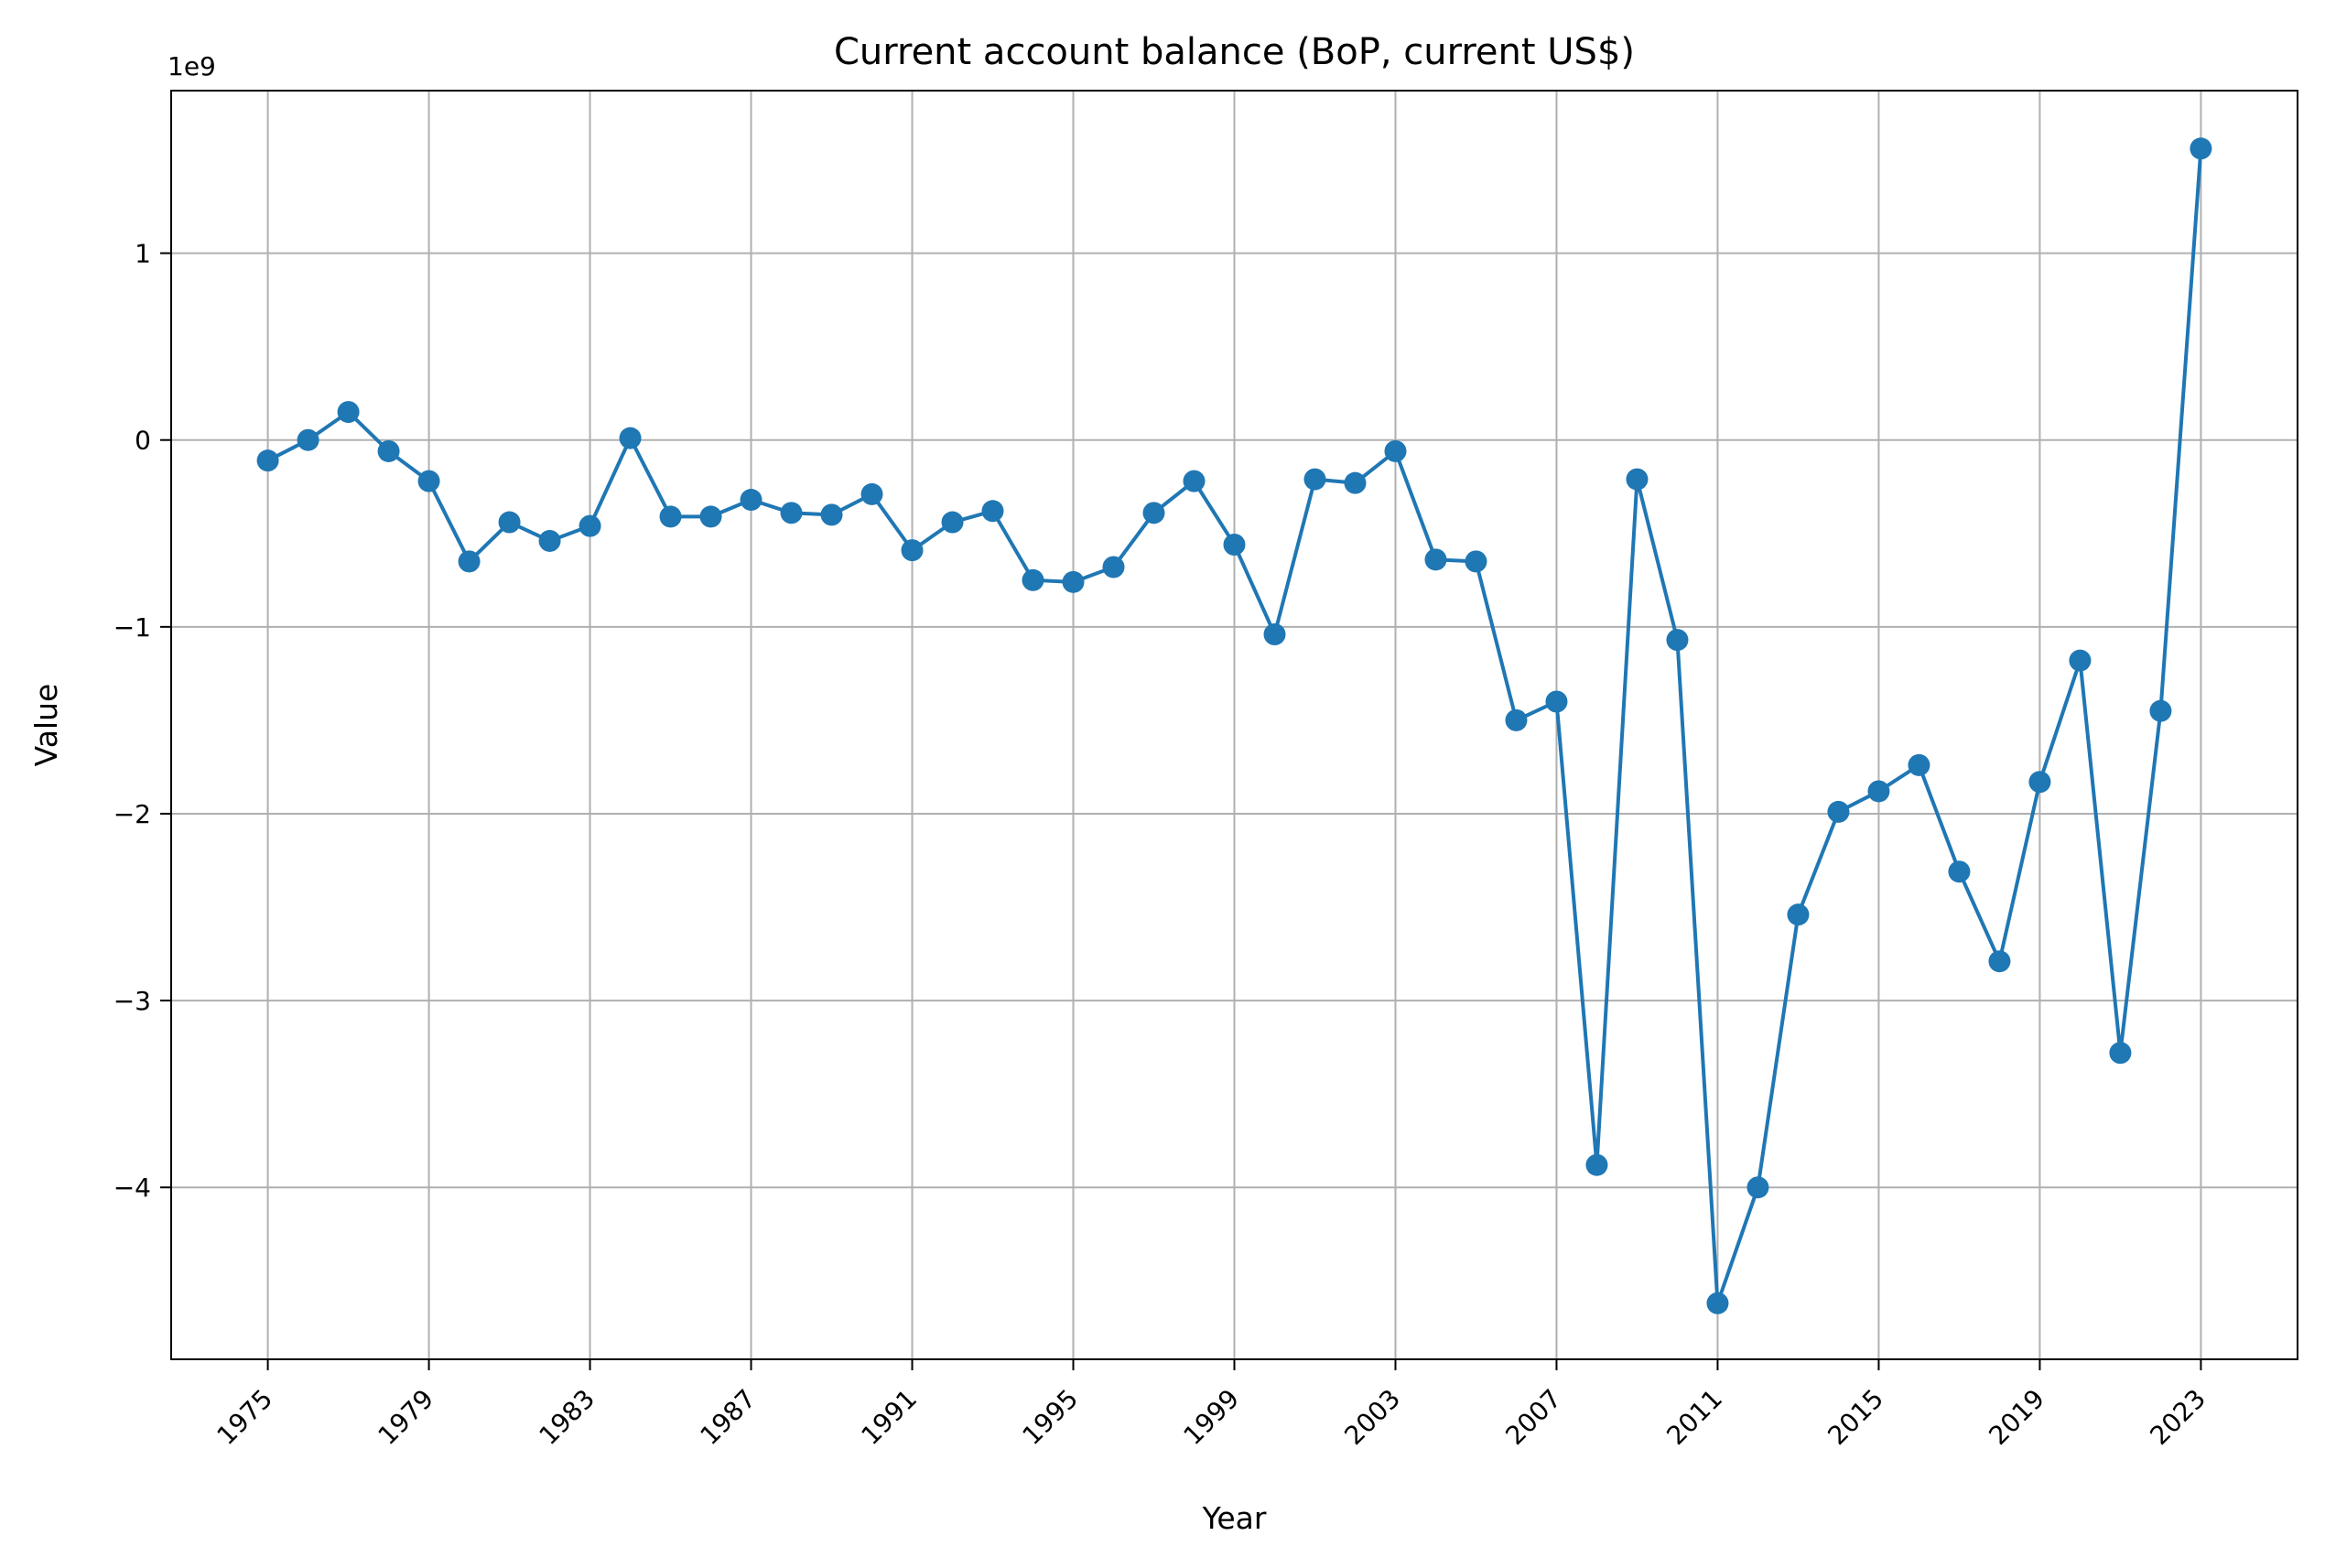 This screenshot has height=1568, width=2325. What do you see at coordinates (1694, 1417) in the screenshot?
I see `x-tick-label: 2011` at bounding box center [1694, 1417].